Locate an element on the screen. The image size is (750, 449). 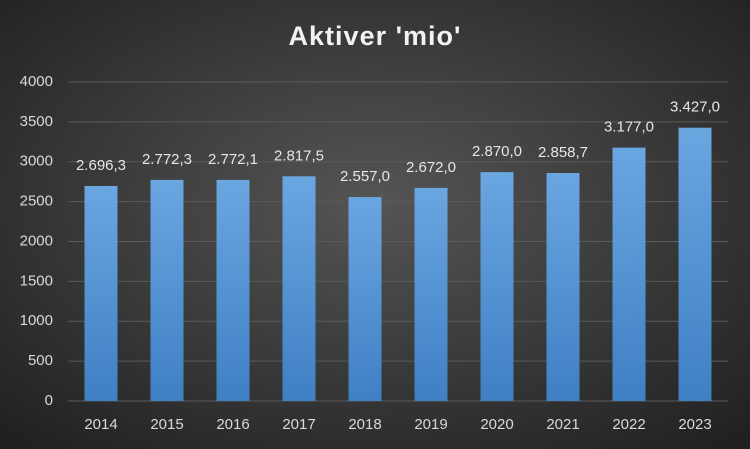
y-tick-label: 1500 is located at coordinates (36, 280).